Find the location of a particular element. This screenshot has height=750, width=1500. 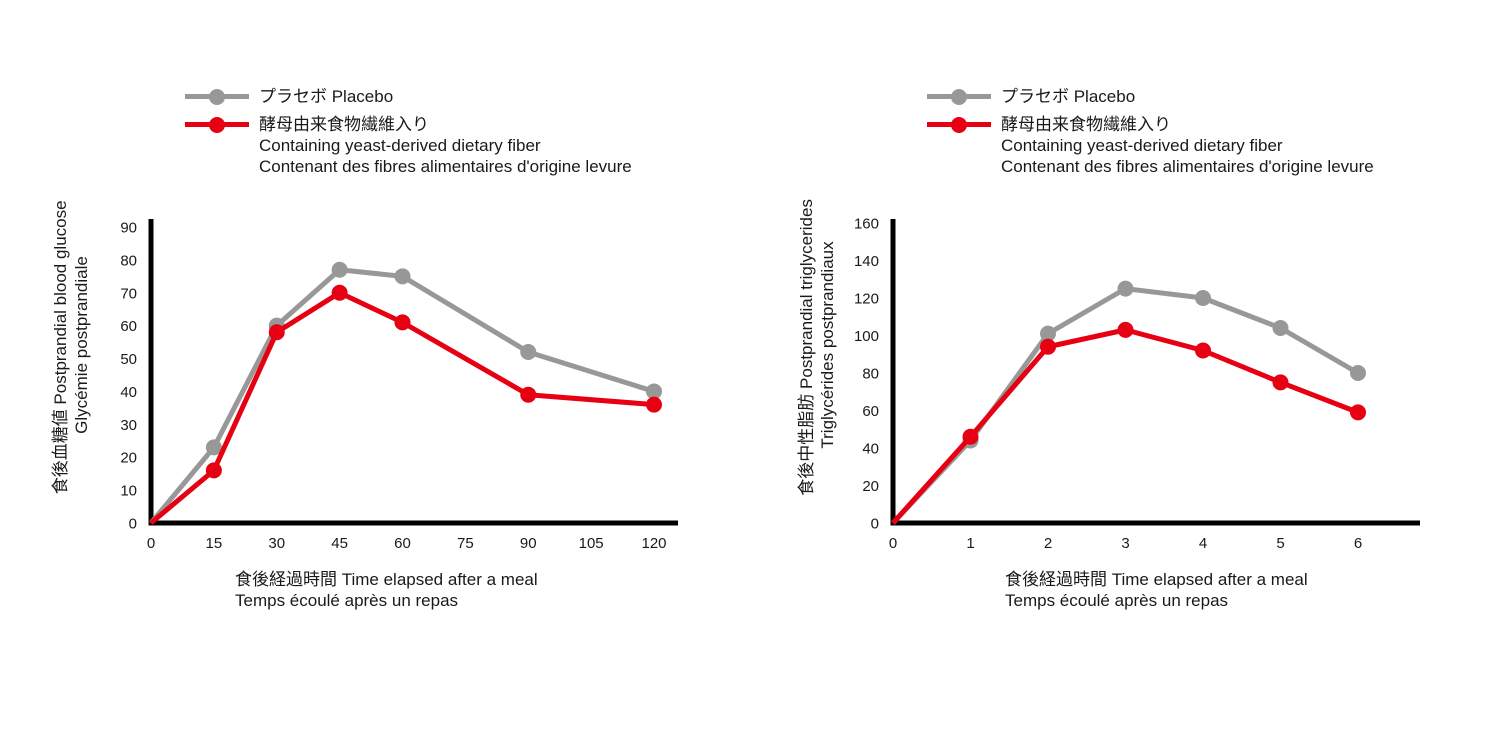

x-tick-label: 4 is located at coordinates (1203, 543).